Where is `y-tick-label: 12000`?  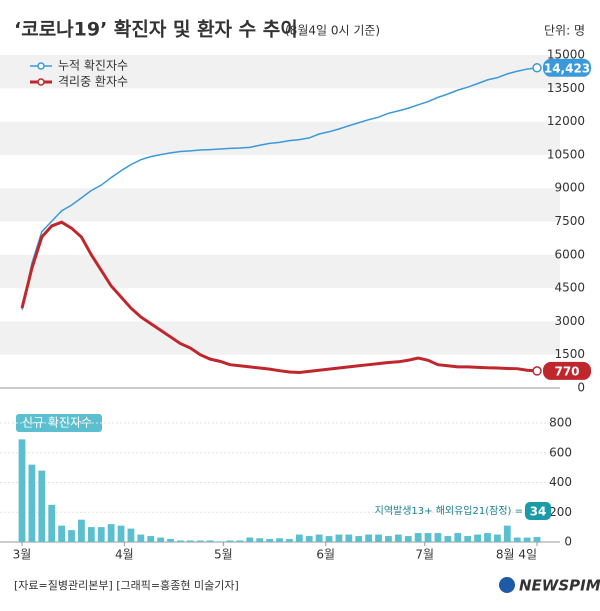
y-tick-label: 12000 is located at coordinates (566, 121).